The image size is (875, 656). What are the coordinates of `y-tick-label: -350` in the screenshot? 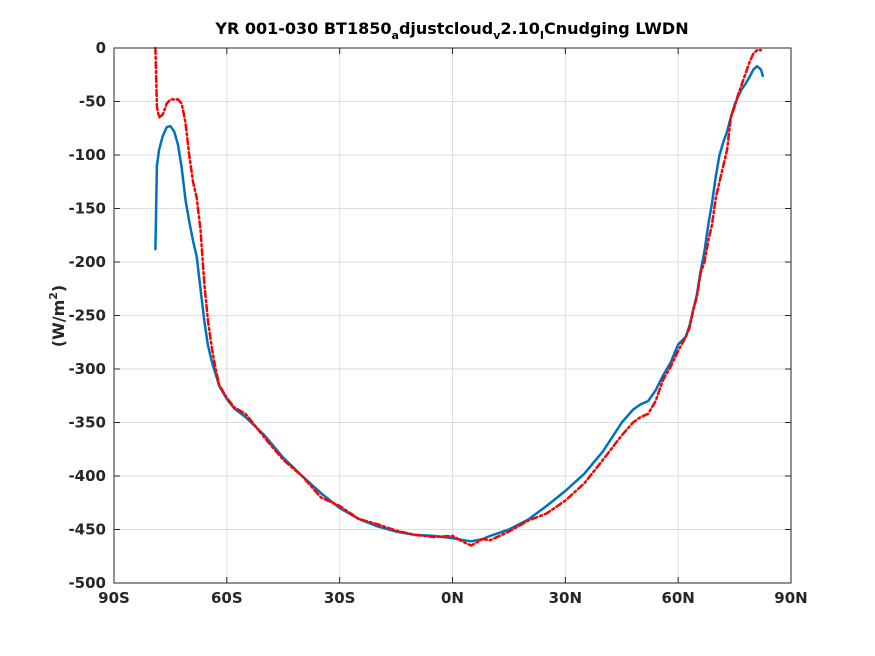 It's located at (87, 423).